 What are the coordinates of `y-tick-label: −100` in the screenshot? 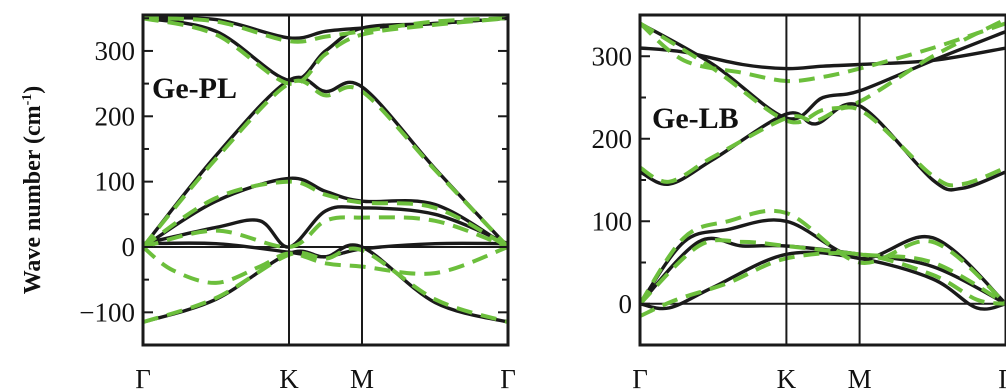 It's located at (107, 312).